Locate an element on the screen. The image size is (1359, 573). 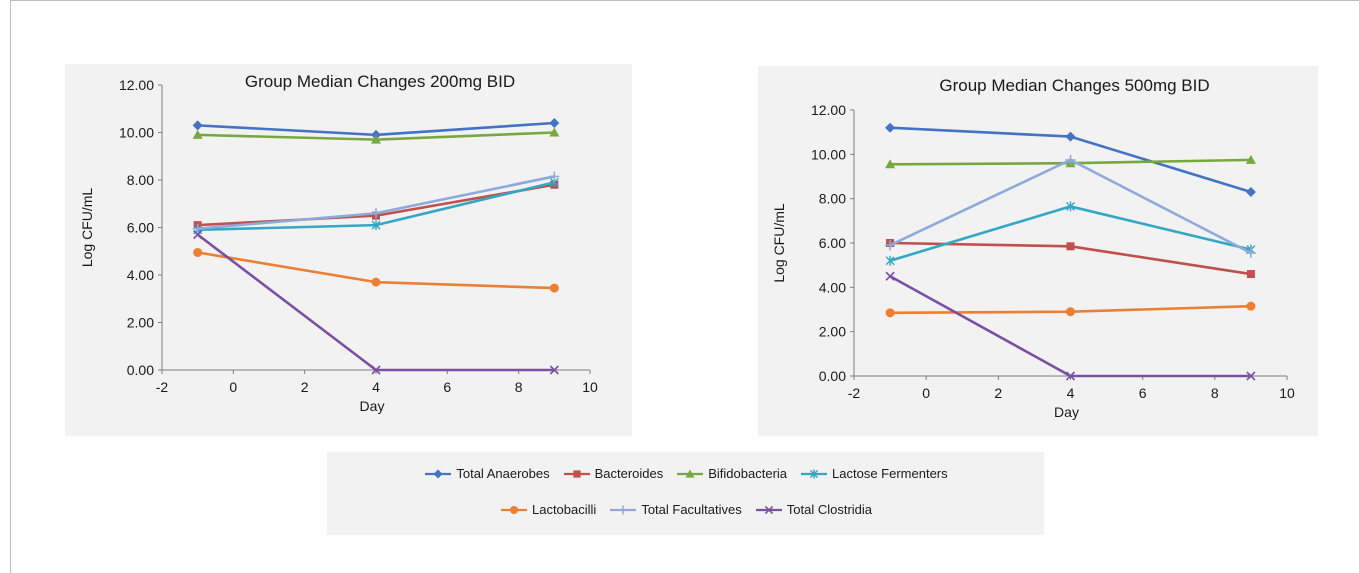
chart2-series-total-clostridia-line is located at coordinates (1070, 326).